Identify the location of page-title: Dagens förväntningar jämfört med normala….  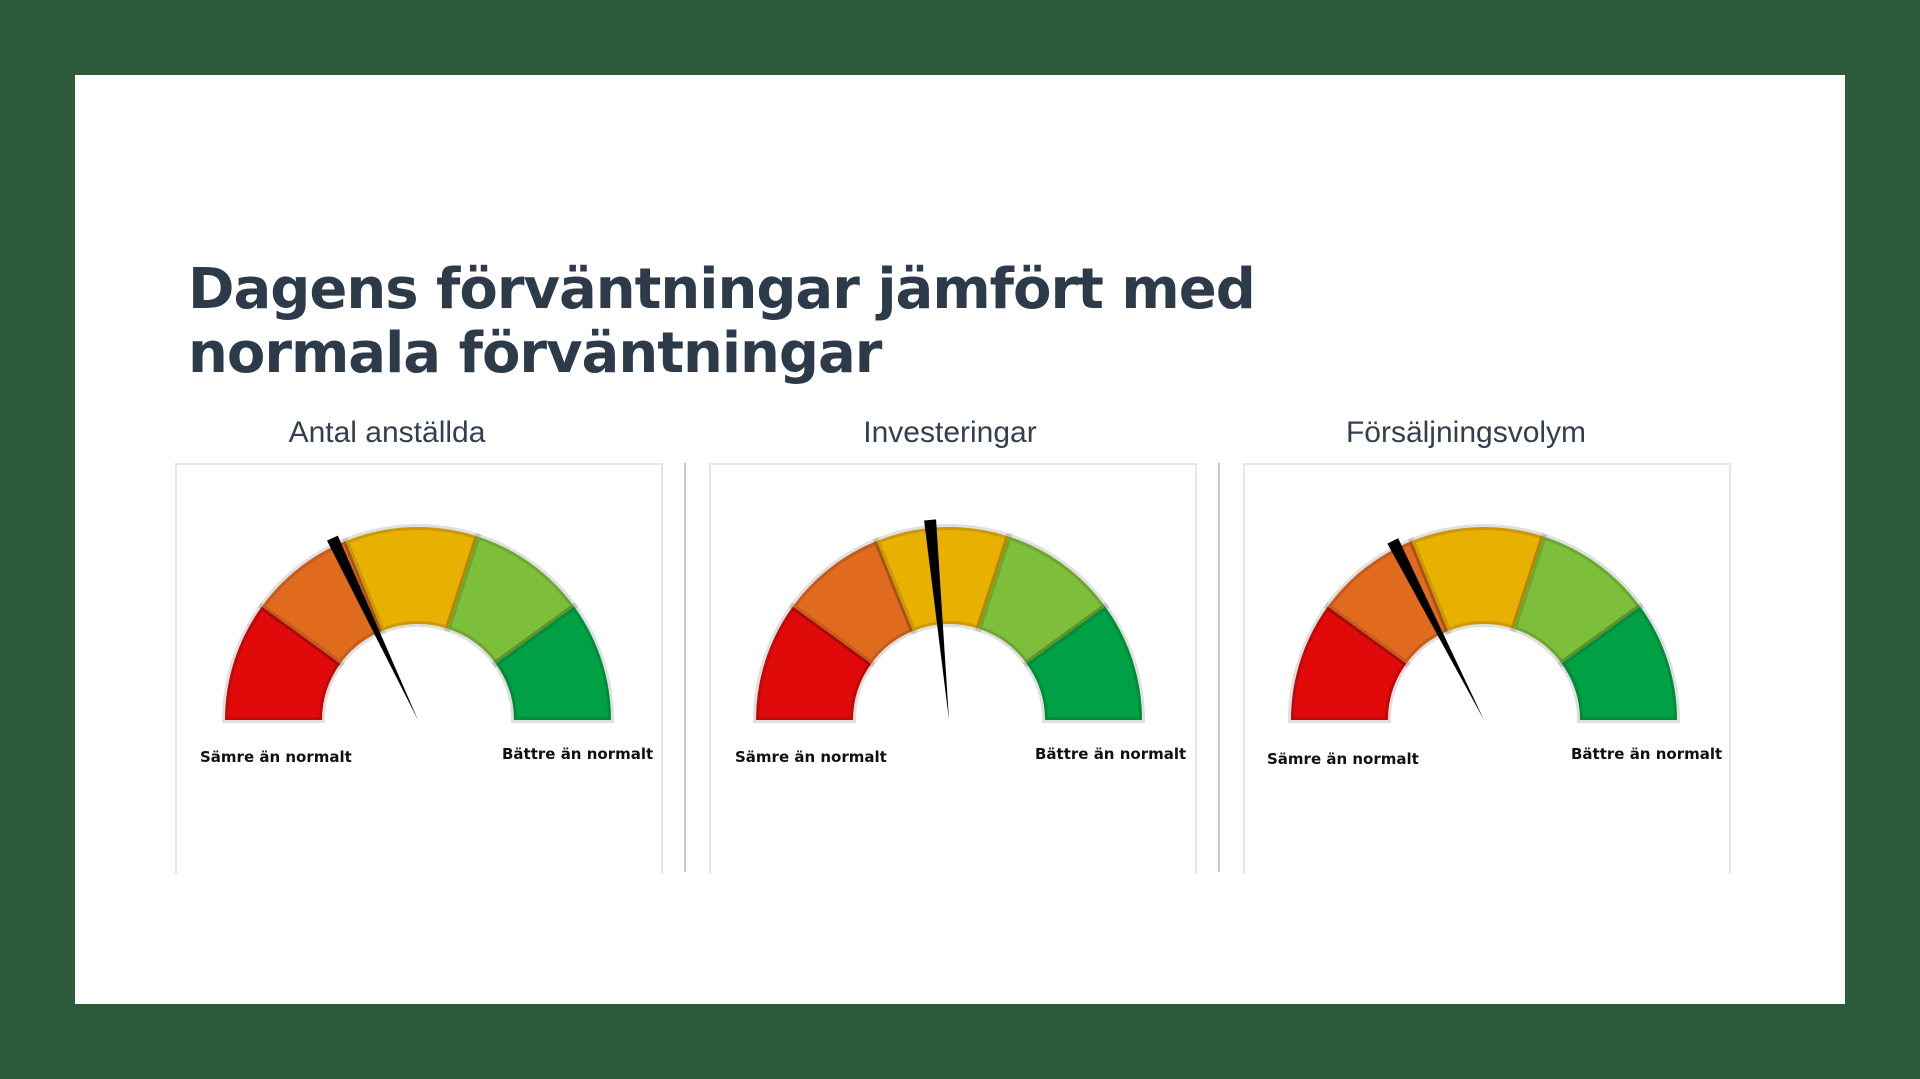
(722, 321).